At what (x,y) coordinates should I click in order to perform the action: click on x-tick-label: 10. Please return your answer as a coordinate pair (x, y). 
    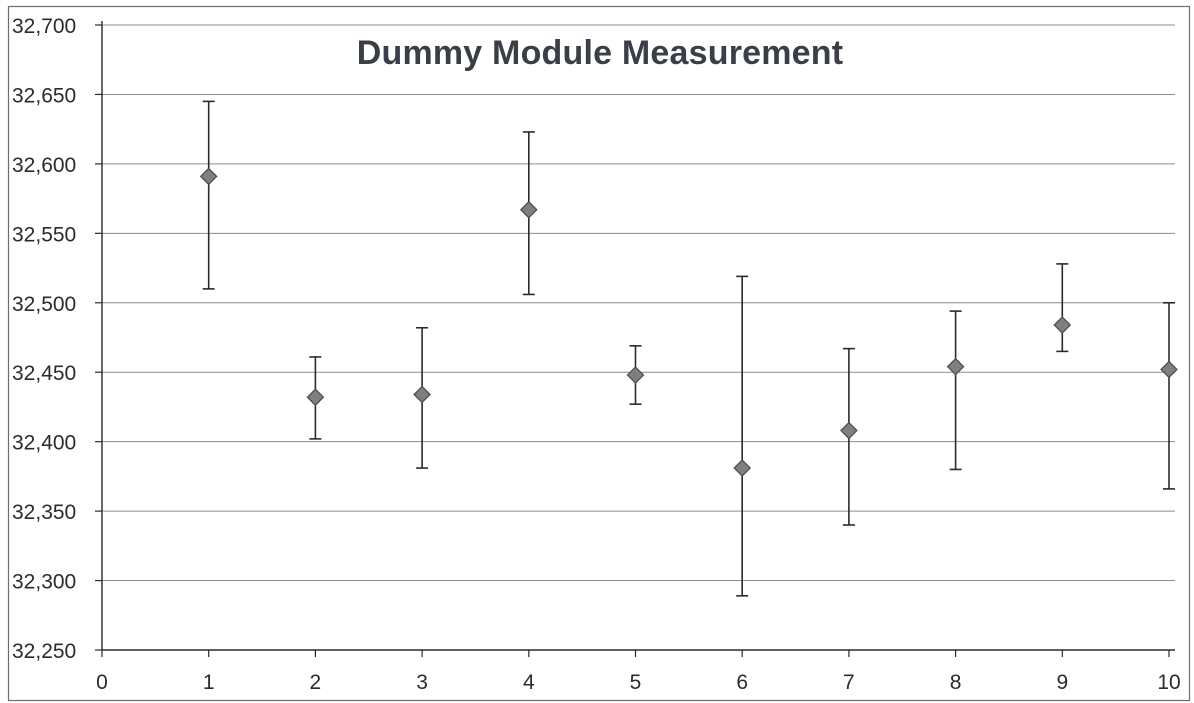
    Looking at the image, I should click on (1168, 682).